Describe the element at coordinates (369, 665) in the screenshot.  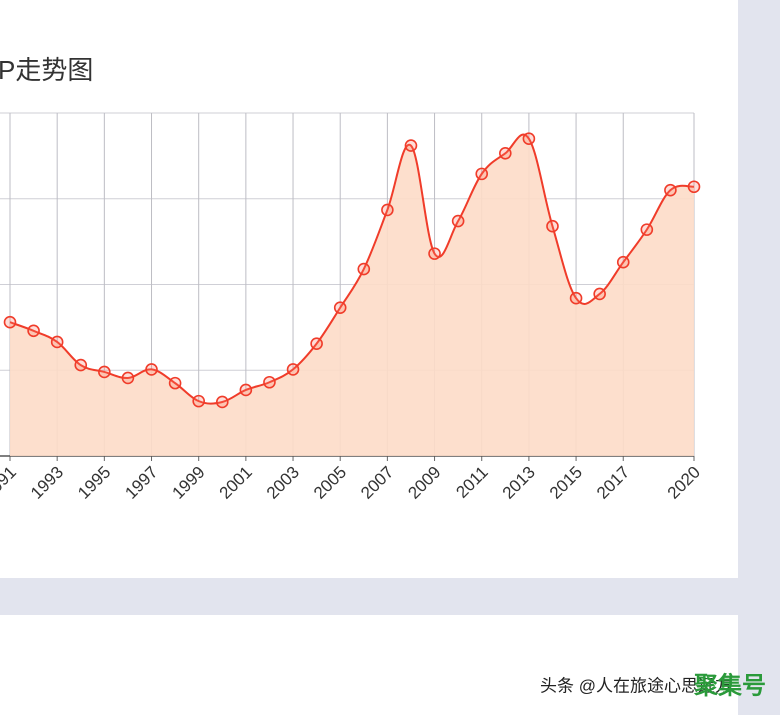
I see `card` at that location.